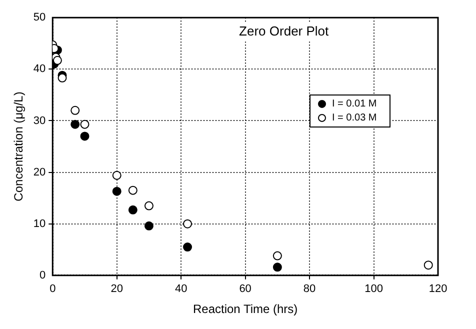  Describe the element at coordinates (354, 118) in the screenshot. I see `legend-label: I = 0.03 M` at that location.